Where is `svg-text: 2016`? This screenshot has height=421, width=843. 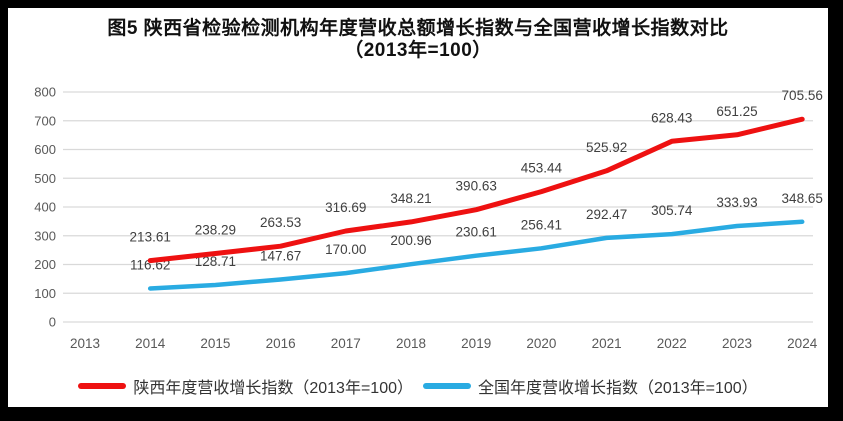 svg-text: 2016 is located at coordinates (281, 343).